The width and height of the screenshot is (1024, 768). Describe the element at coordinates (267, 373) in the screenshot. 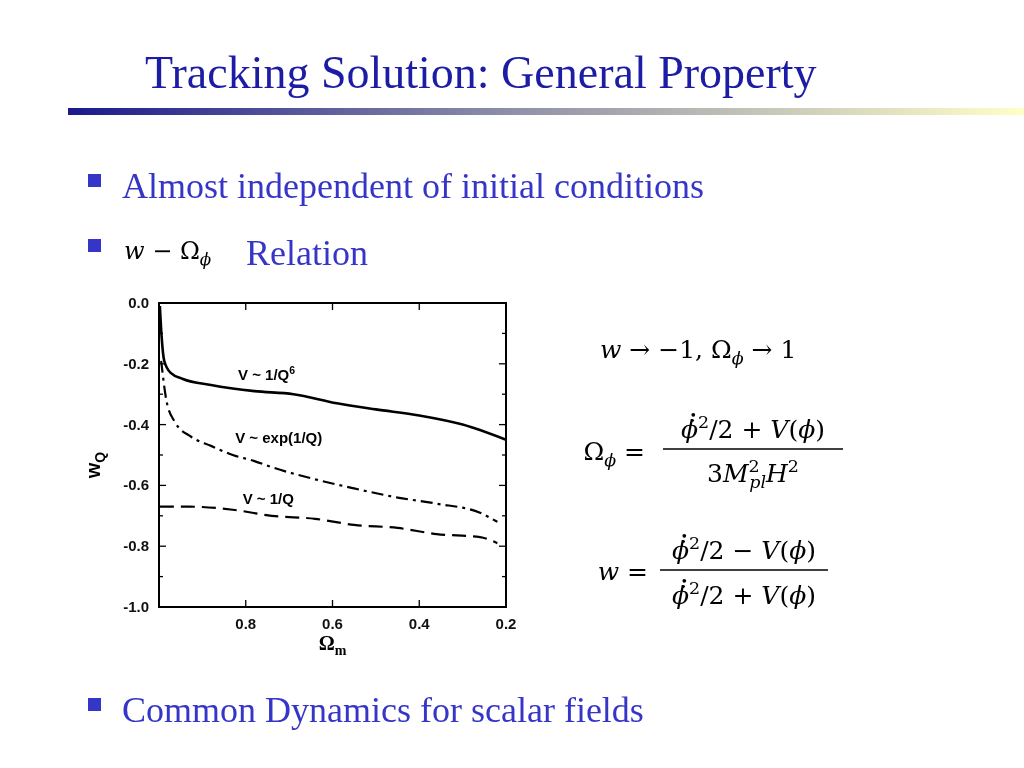

I see `series-label: V ~ 1/Q$^{6}$` at that location.